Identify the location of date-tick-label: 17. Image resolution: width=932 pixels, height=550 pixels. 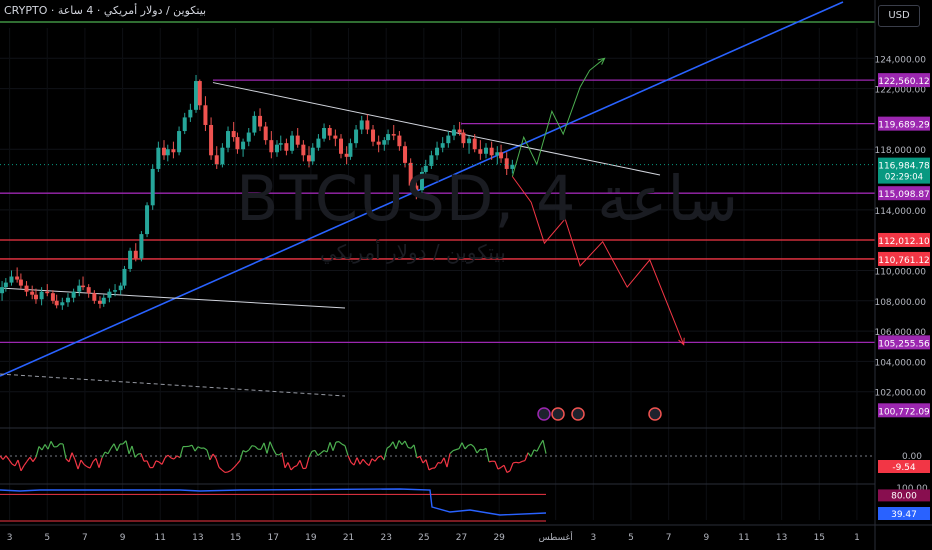
(272, 538).